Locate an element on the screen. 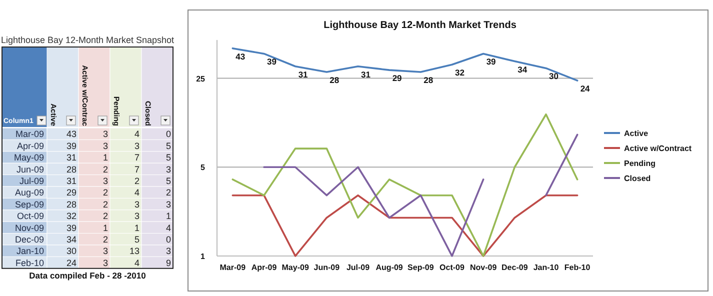 This screenshot has height=296, width=713. x-tick-label: May-09 is located at coordinates (296, 267).